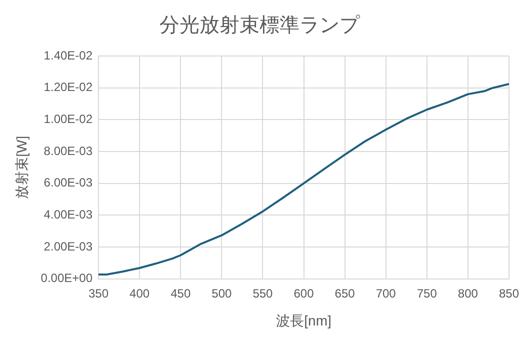  I want to click on x-tick-label: 800, so click(468, 293).